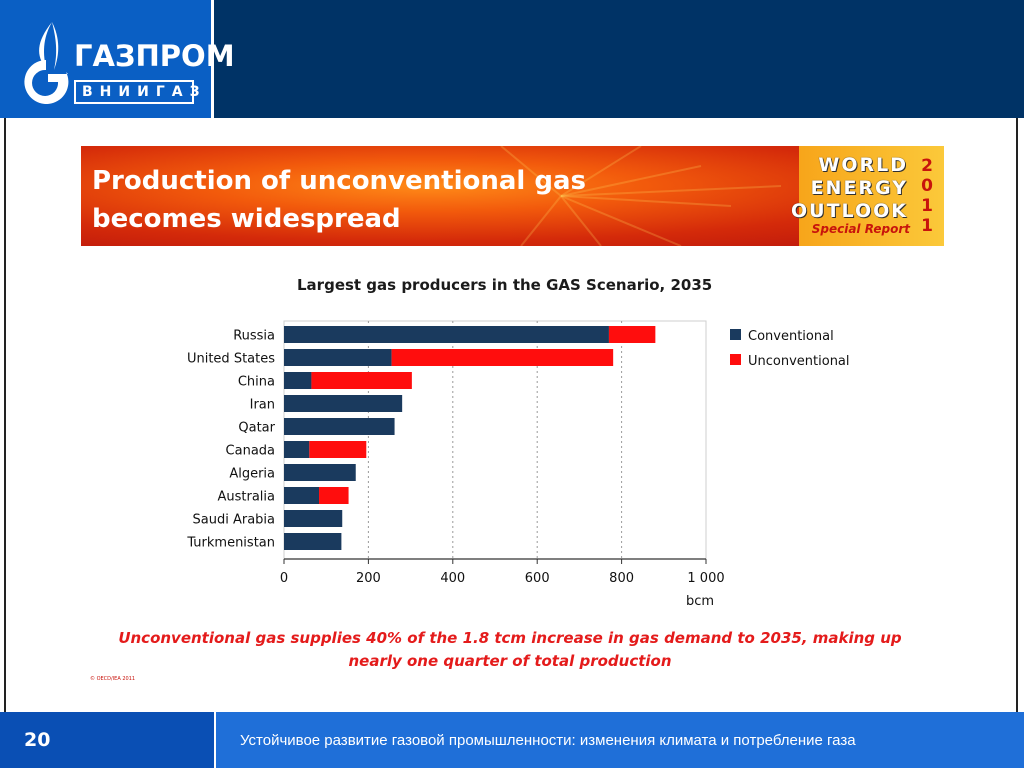 The image size is (1024, 768). Describe the element at coordinates (859, 188) in the screenshot. I see `weo-line-2: ENERGY` at that location.